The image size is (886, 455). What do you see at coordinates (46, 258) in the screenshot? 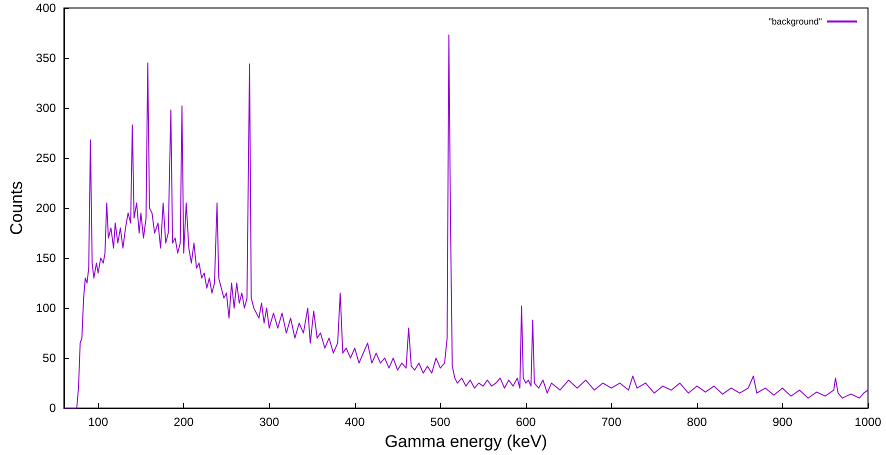
I see `y-tick-label: 150` at bounding box center [46, 258].